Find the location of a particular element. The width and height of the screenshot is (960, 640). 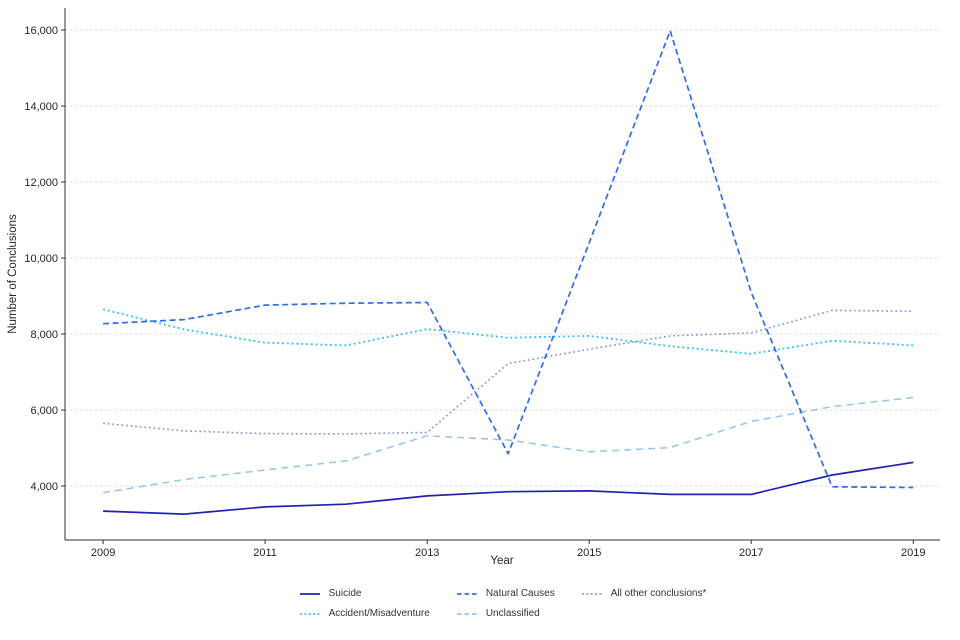

legend-label: All other conclusions* is located at coordinates (658, 593).